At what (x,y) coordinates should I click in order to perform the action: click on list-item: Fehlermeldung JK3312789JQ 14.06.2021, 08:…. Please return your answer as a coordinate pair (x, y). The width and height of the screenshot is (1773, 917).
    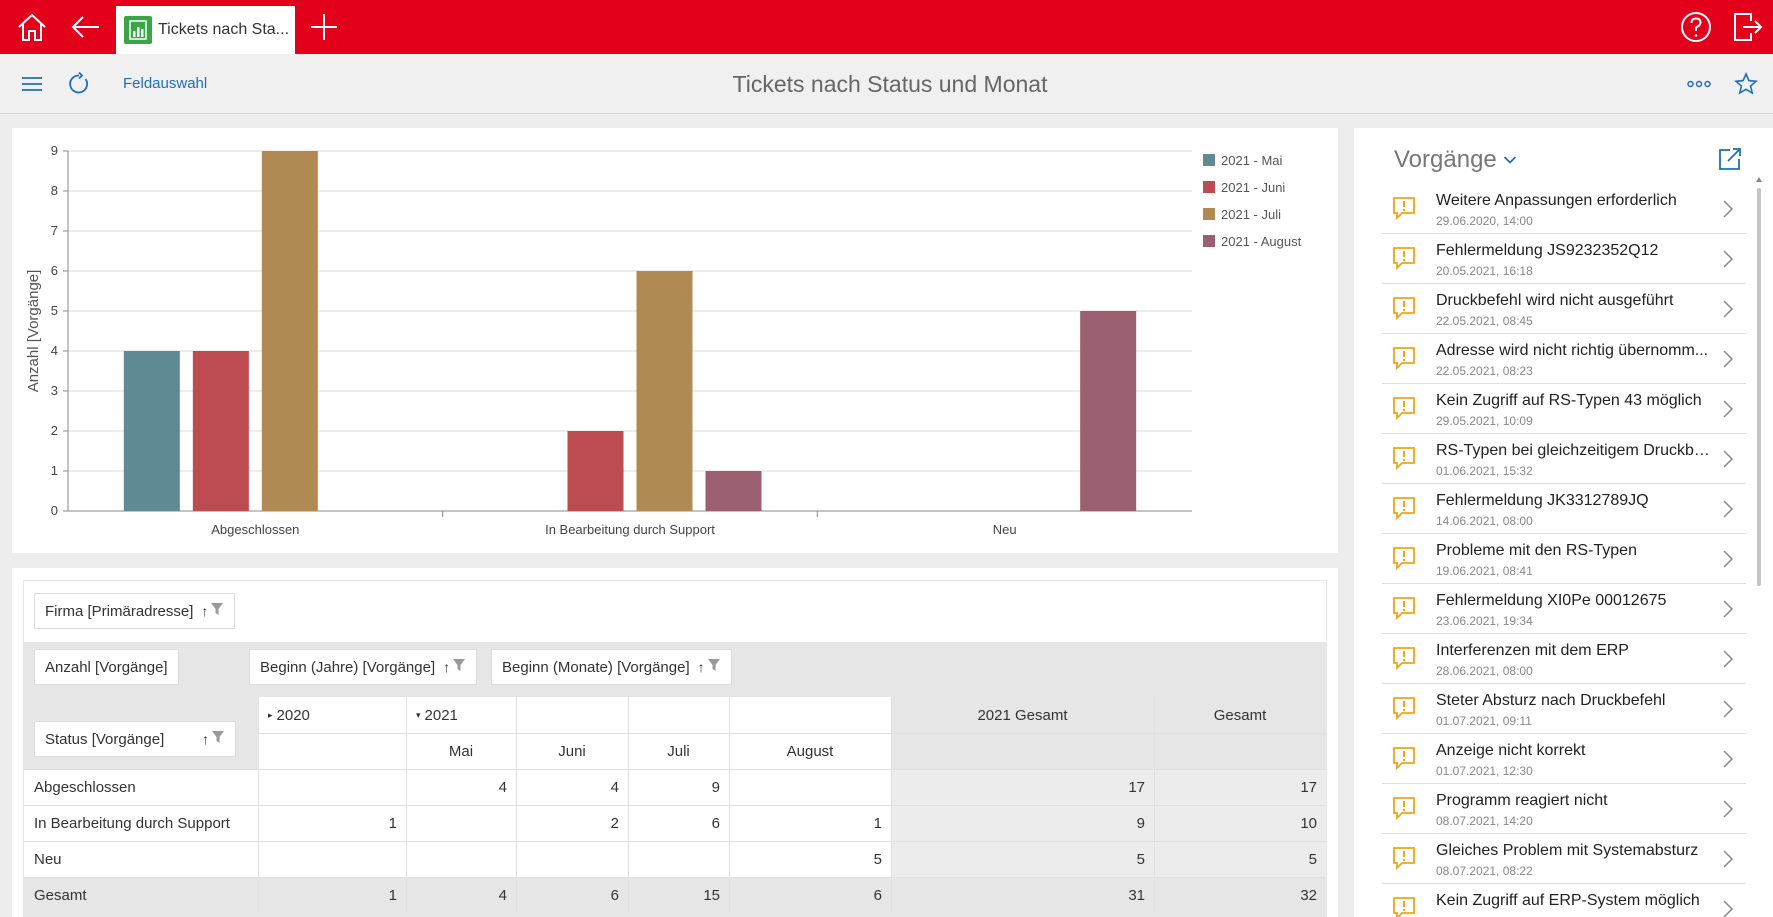
    Looking at the image, I should click on (1564, 509).